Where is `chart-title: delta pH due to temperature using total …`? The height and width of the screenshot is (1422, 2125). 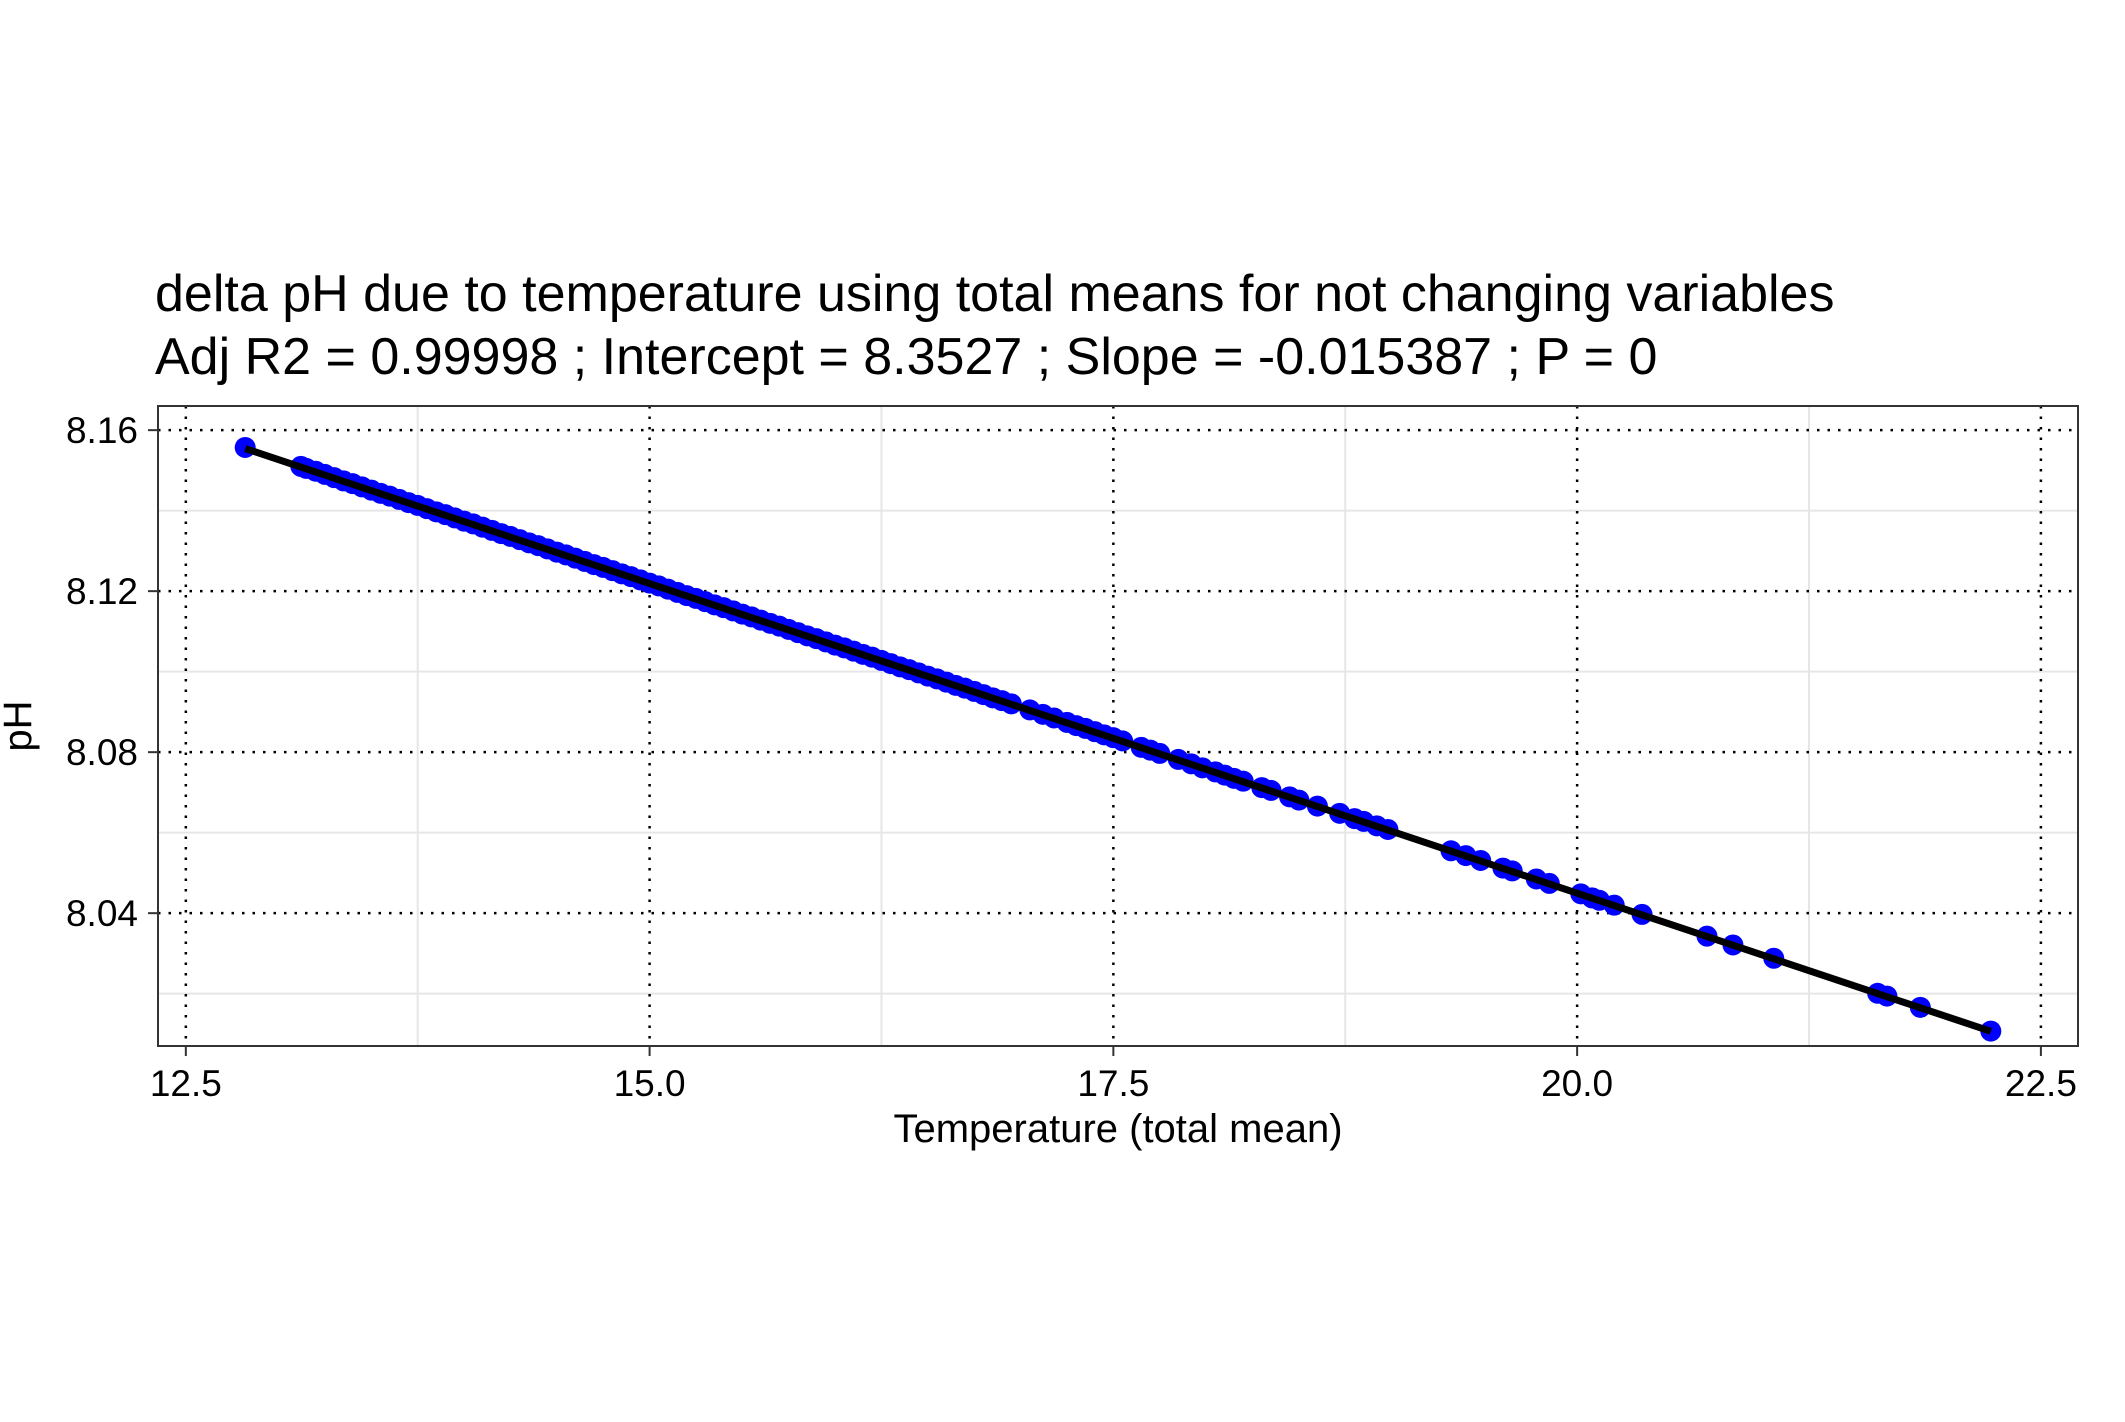
chart-title: delta pH due to temperature using total … is located at coordinates (994, 294).